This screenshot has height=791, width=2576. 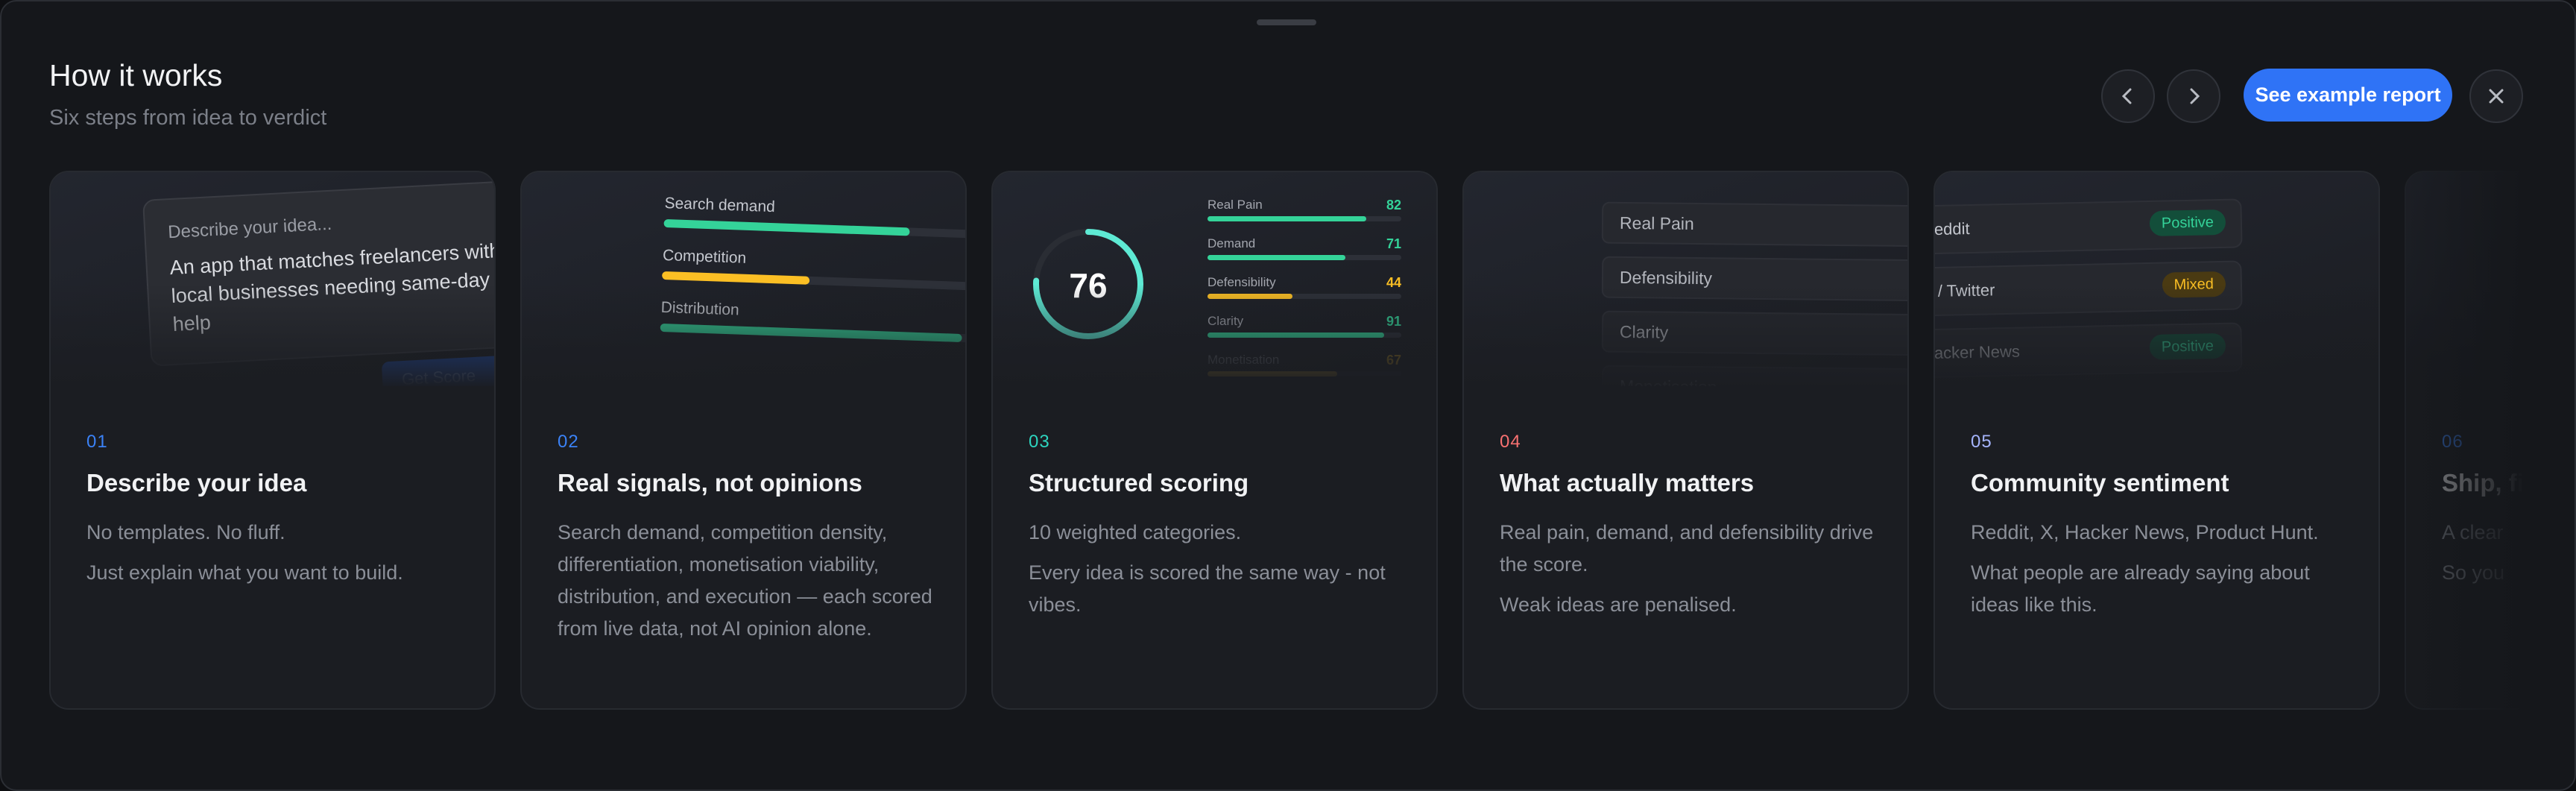 What do you see at coordinates (1981, 442) in the screenshot?
I see `step-number: 05` at bounding box center [1981, 442].